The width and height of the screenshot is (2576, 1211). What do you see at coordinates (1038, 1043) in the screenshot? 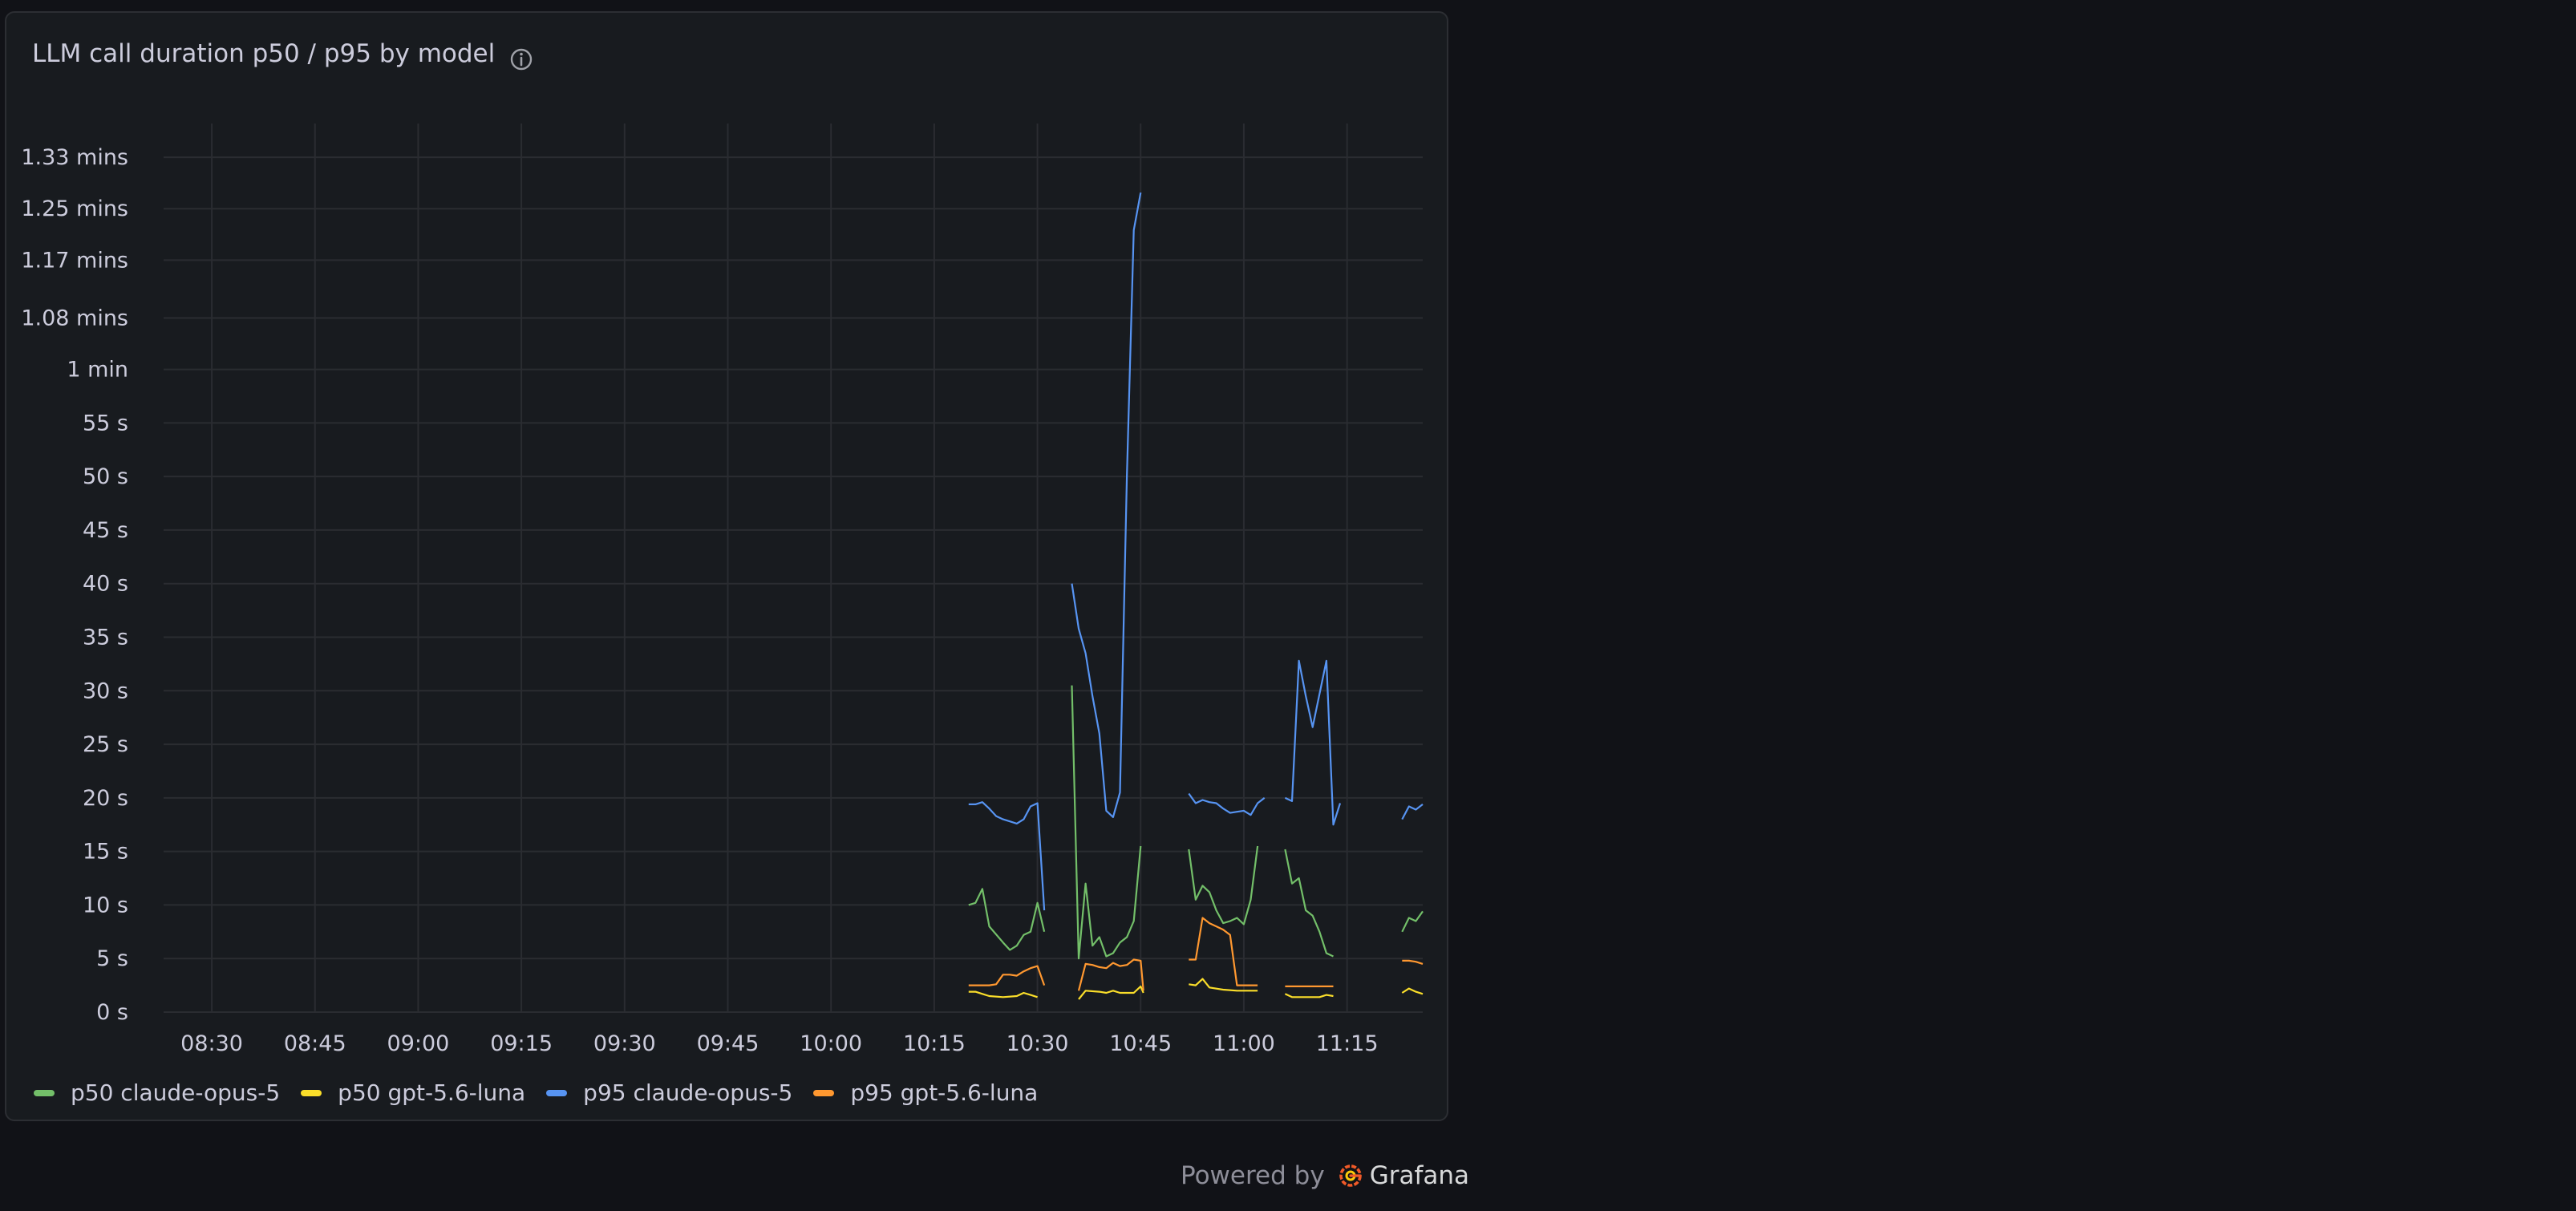
I see `x-tick-label-8: 10:30` at bounding box center [1038, 1043].